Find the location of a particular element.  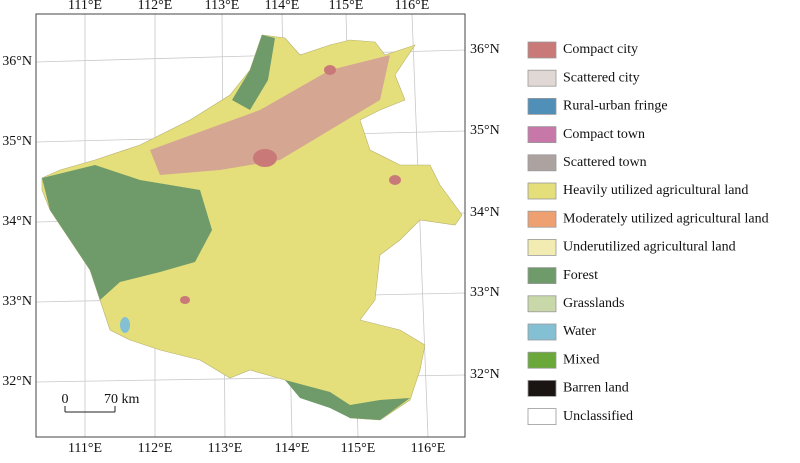

graticule is located at coordinates (420, 225).